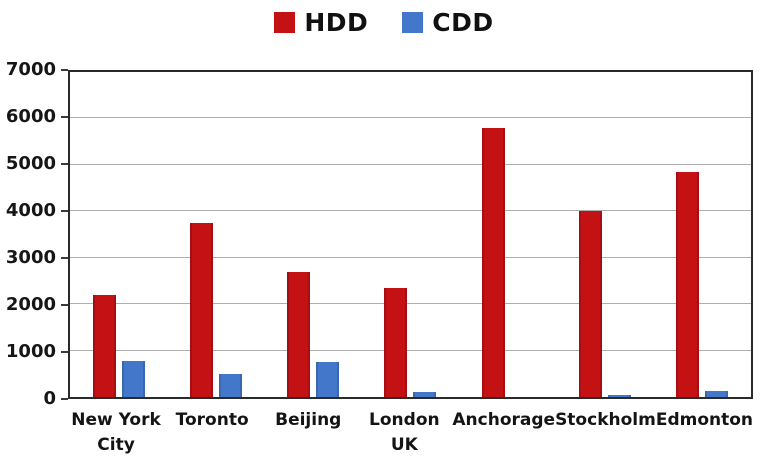 The height and width of the screenshot is (471, 768). I want to click on legend-label-hdd: HDD, so click(336, 22).